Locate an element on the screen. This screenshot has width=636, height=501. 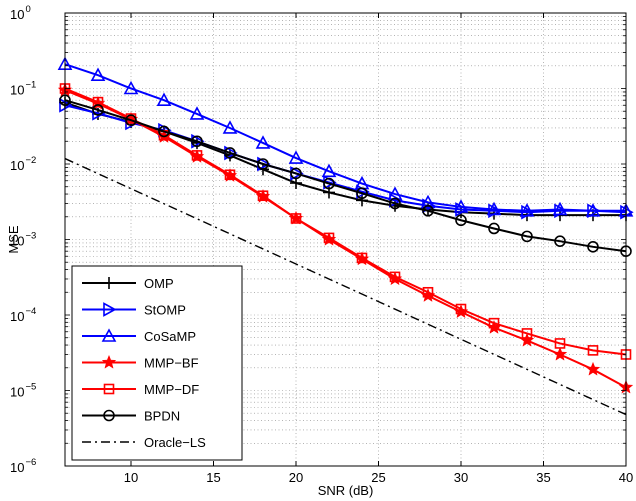
legend-entry: StOMP is located at coordinates (134, 310).